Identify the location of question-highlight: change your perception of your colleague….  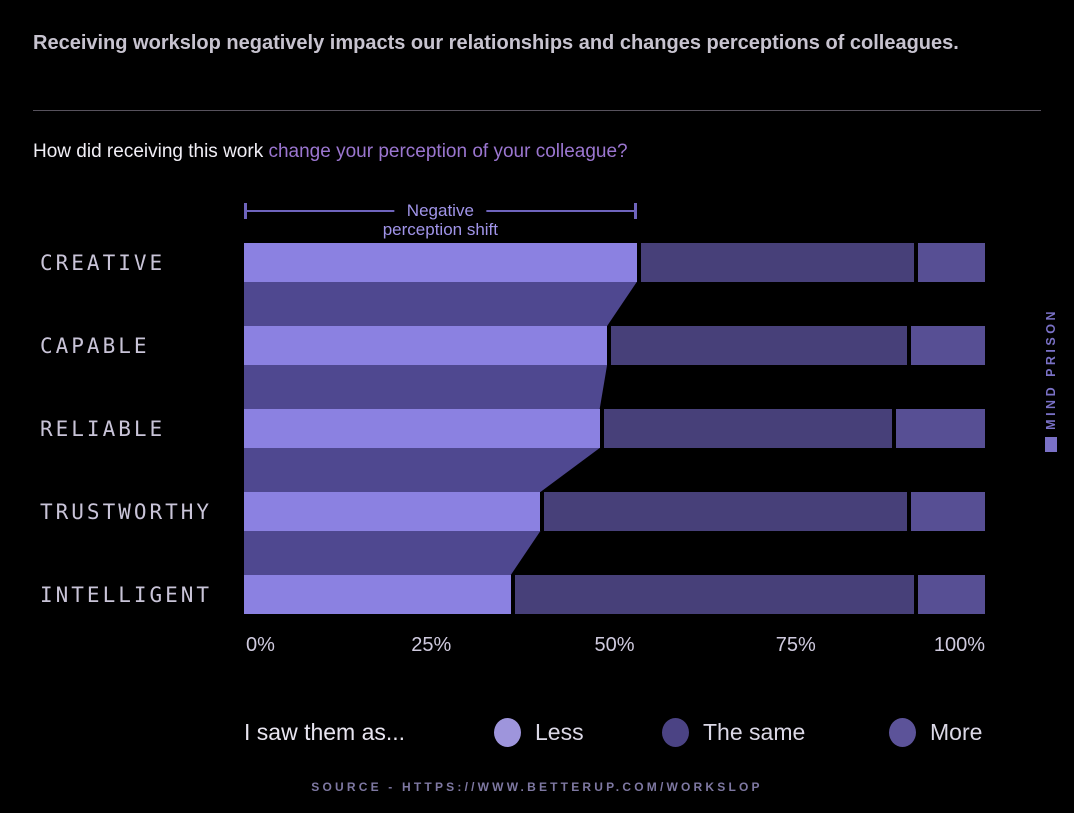
(448, 151).